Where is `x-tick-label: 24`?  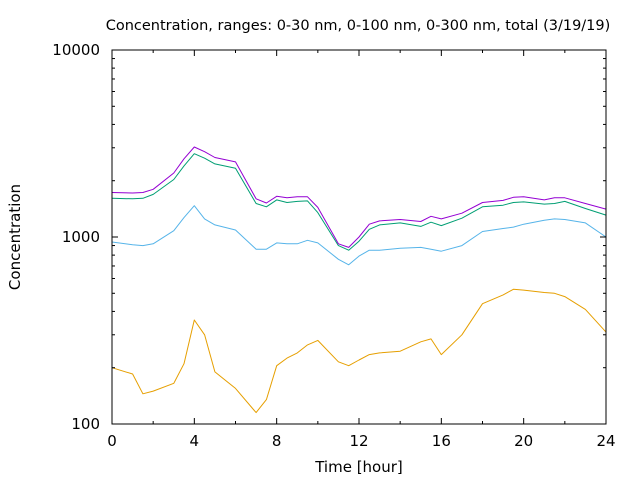
x-tick-label: 24 is located at coordinates (605, 441).